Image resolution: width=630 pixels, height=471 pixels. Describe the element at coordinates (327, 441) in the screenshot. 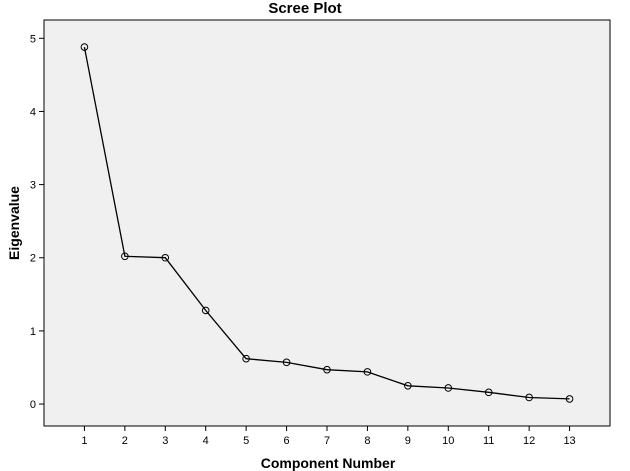

I see `x-tick-label: 7` at that location.